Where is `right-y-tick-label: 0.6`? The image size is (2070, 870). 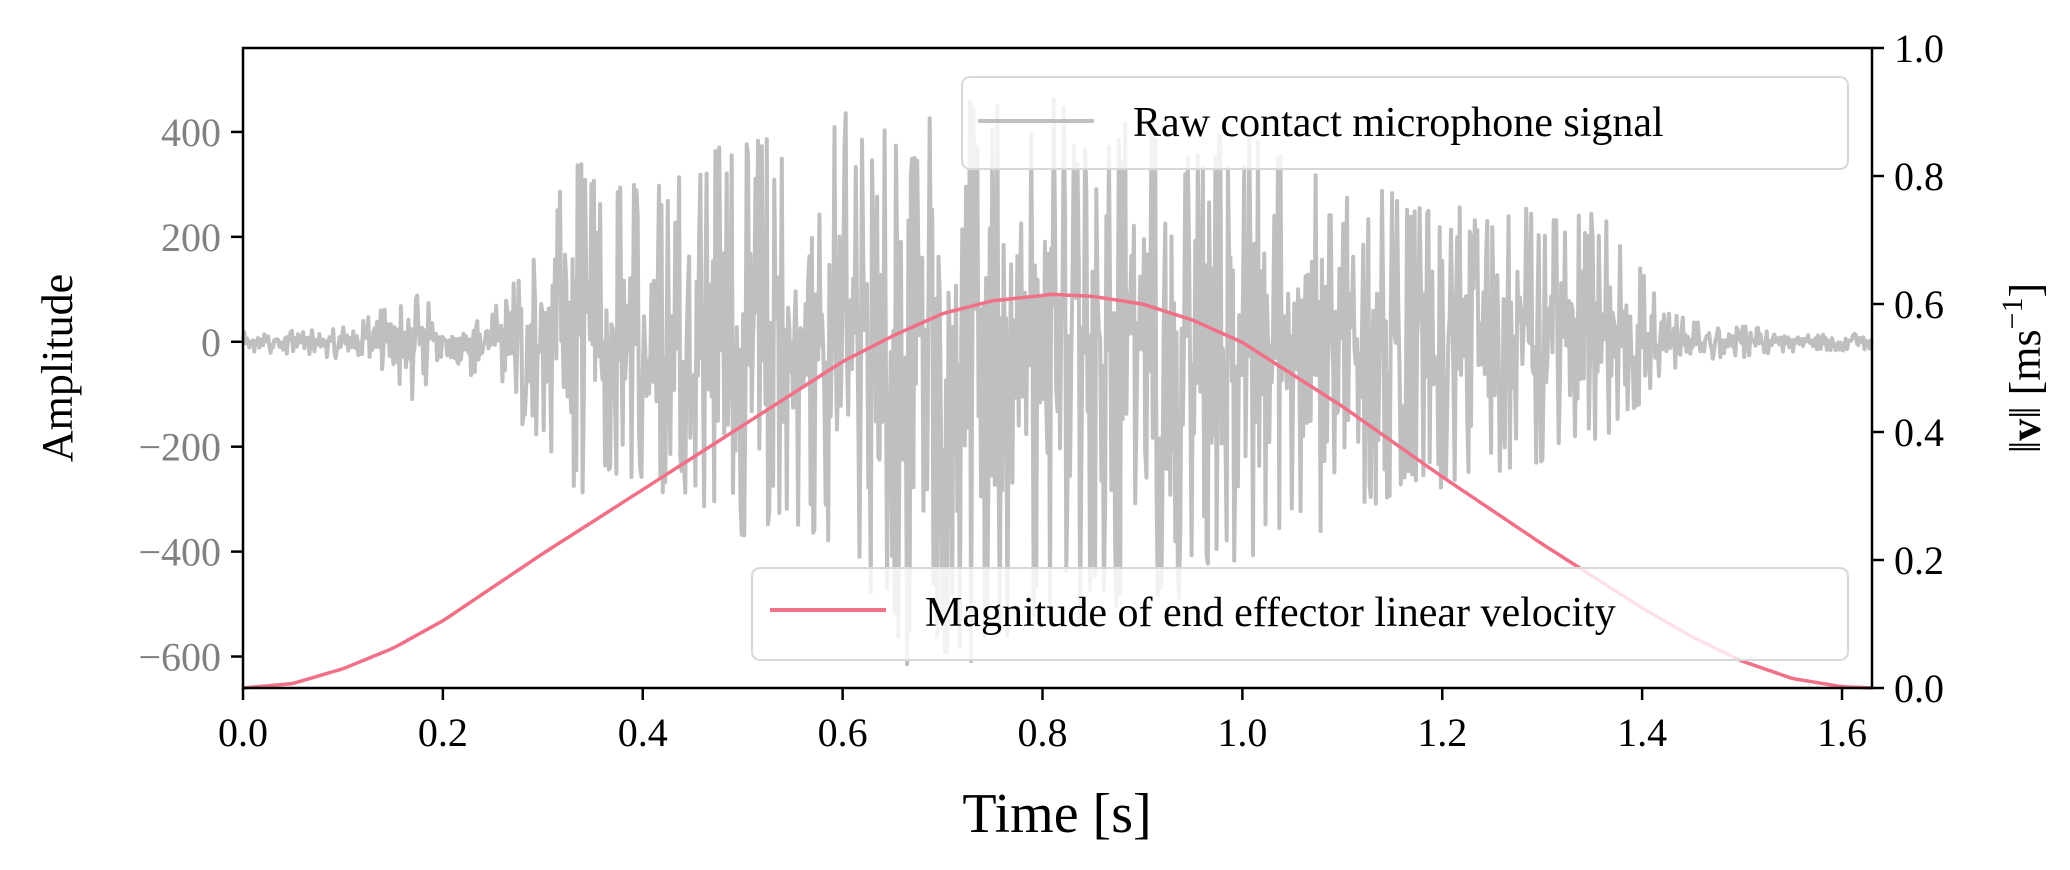 right-y-tick-label: 0.6 is located at coordinates (1919, 304).